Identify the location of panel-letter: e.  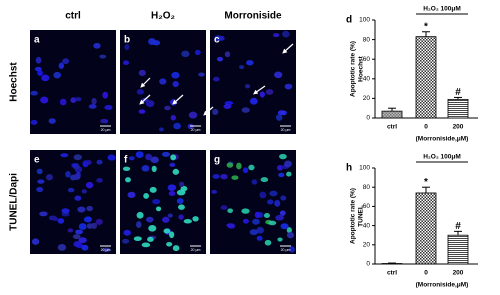
(37, 160).